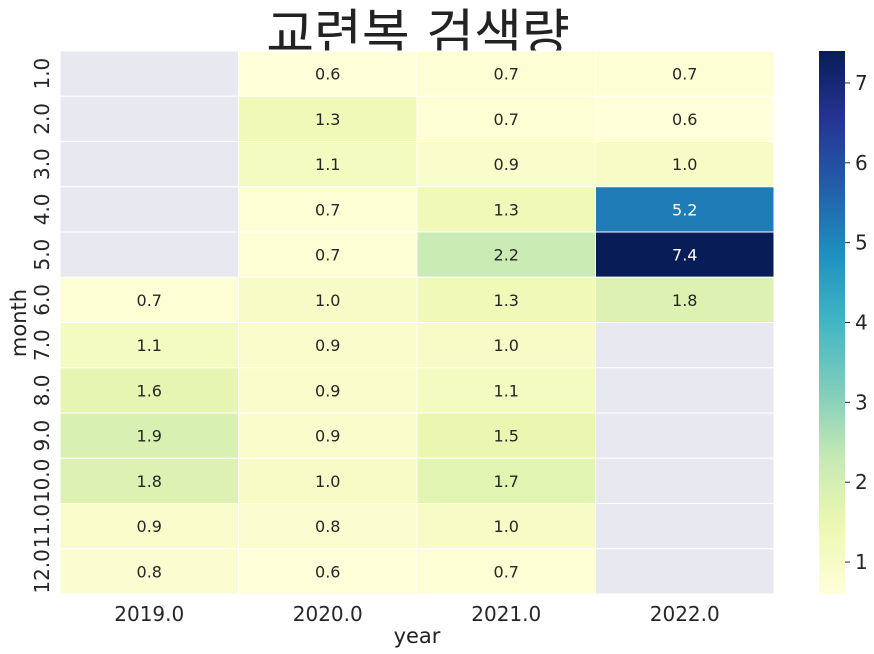  I want to click on cell-value-label: 1.7, so click(506, 481).